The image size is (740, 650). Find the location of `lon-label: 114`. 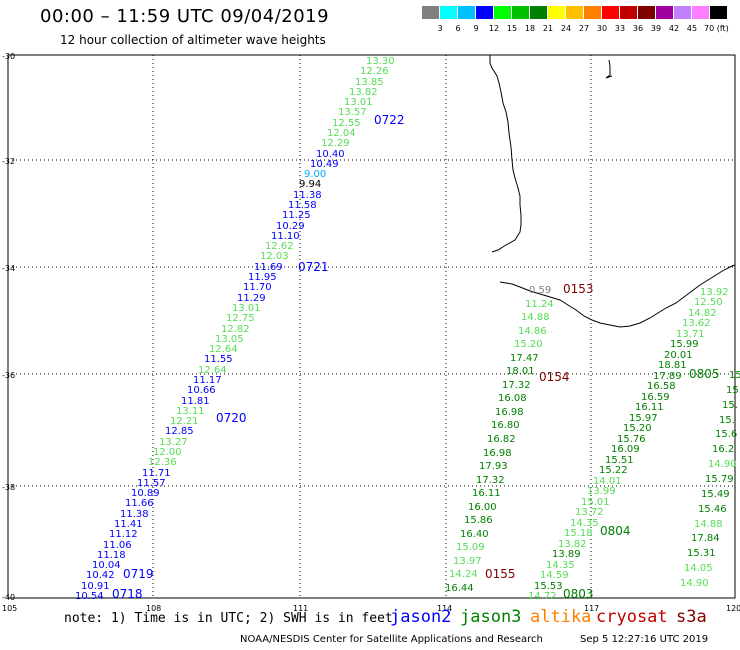

lon-label: 114 is located at coordinates (444, 608).